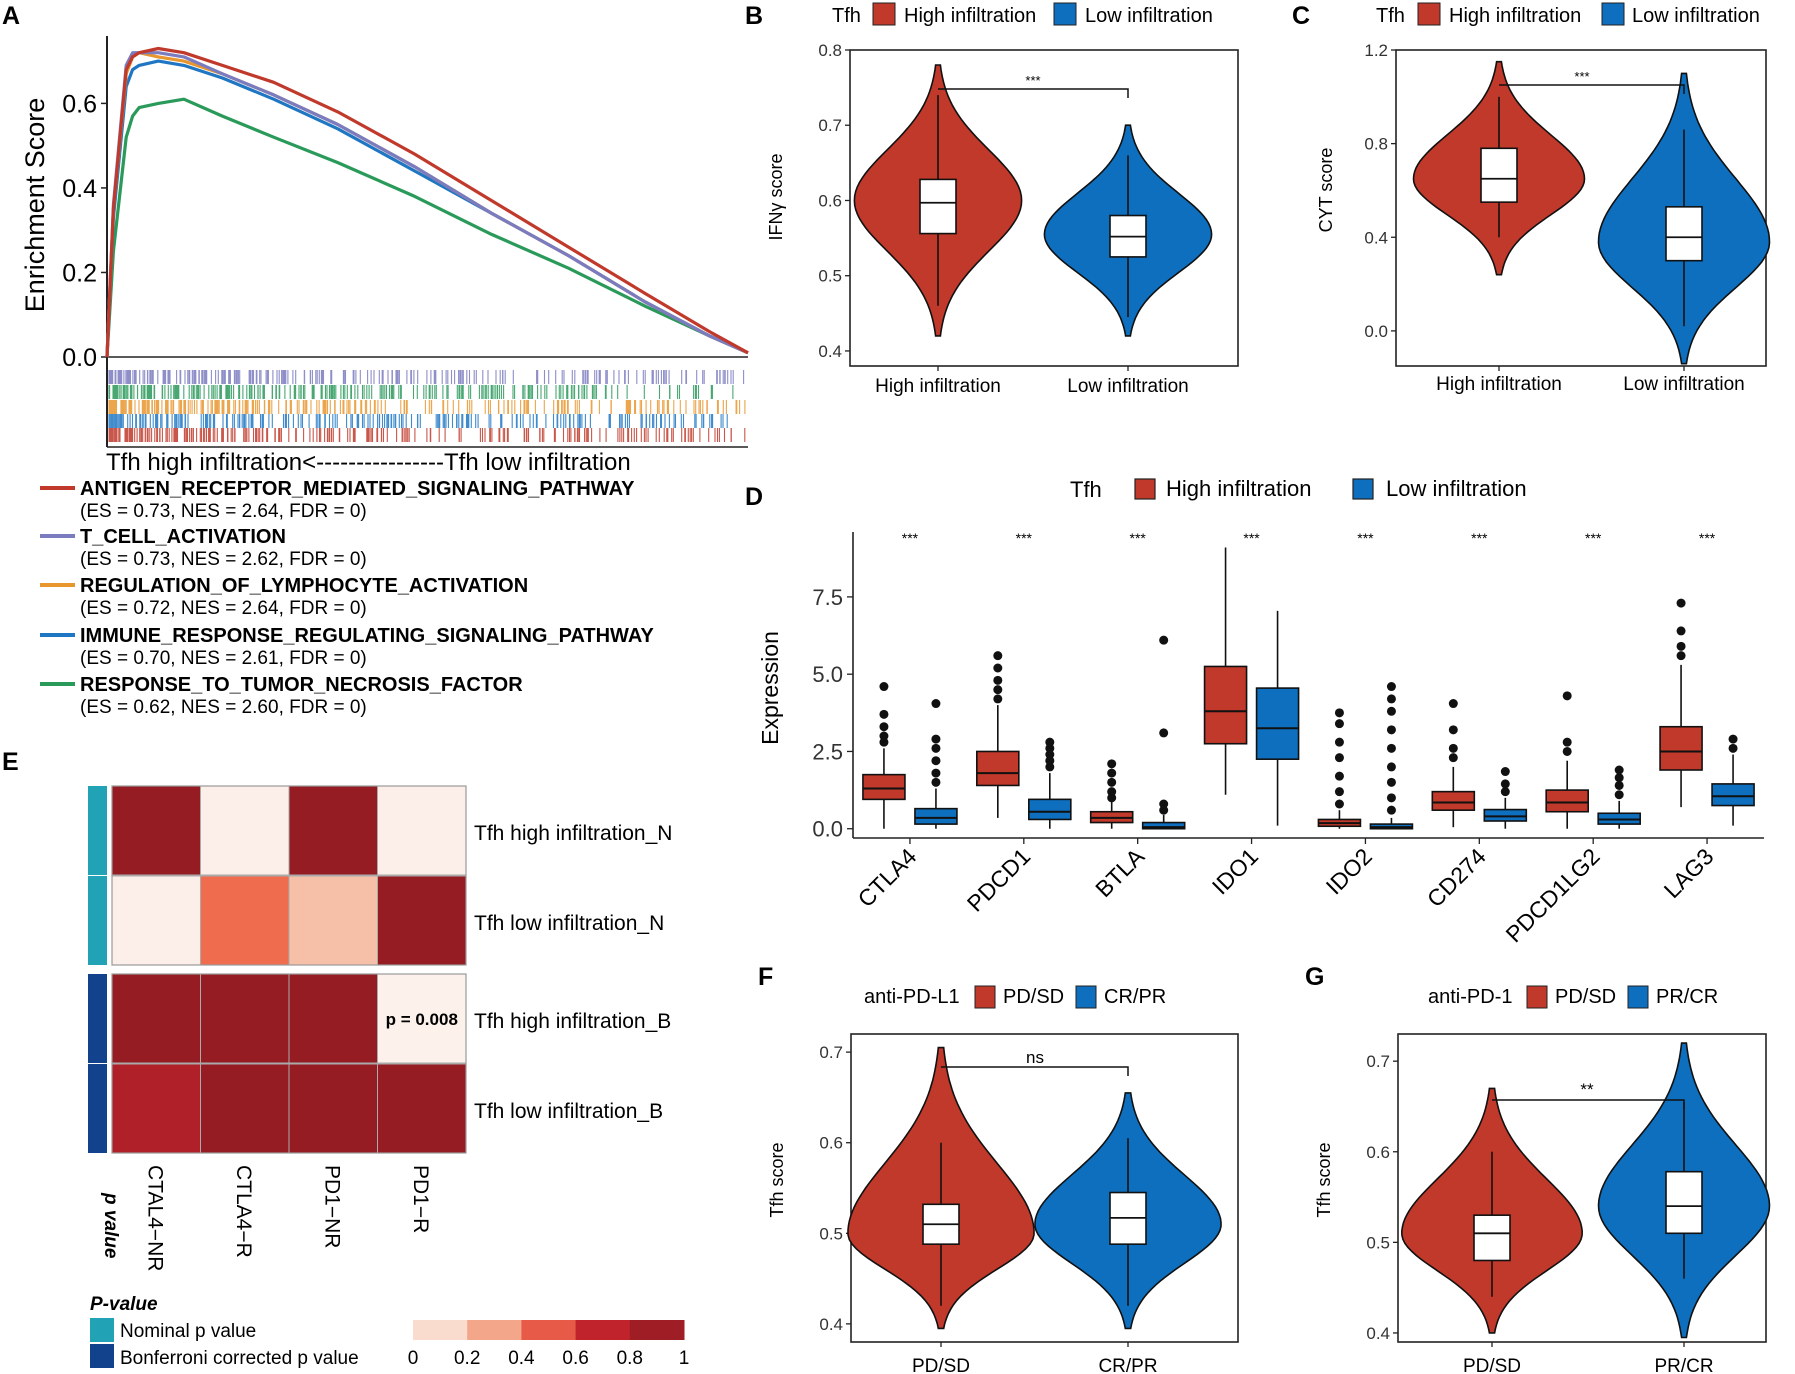 The width and height of the screenshot is (1795, 1374). I want to click on heatmap-col-label: CTLA4−R, so click(243, 1211).